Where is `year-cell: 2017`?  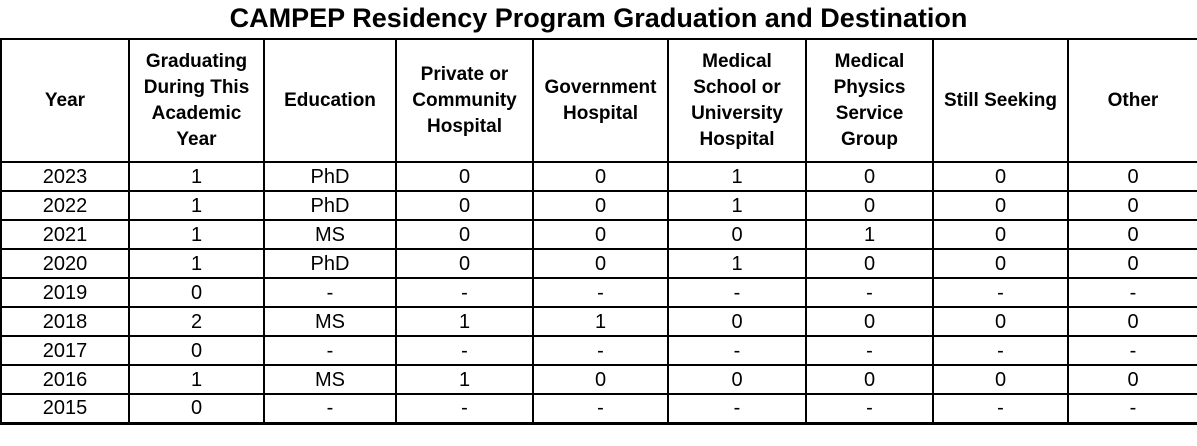
year-cell: 2017 is located at coordinates (65, 350).